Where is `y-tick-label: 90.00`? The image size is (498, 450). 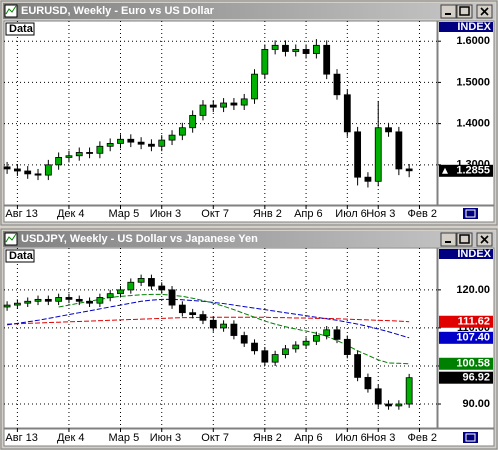 y-tick-label: 90.00 is located at coordinates (476, 404).